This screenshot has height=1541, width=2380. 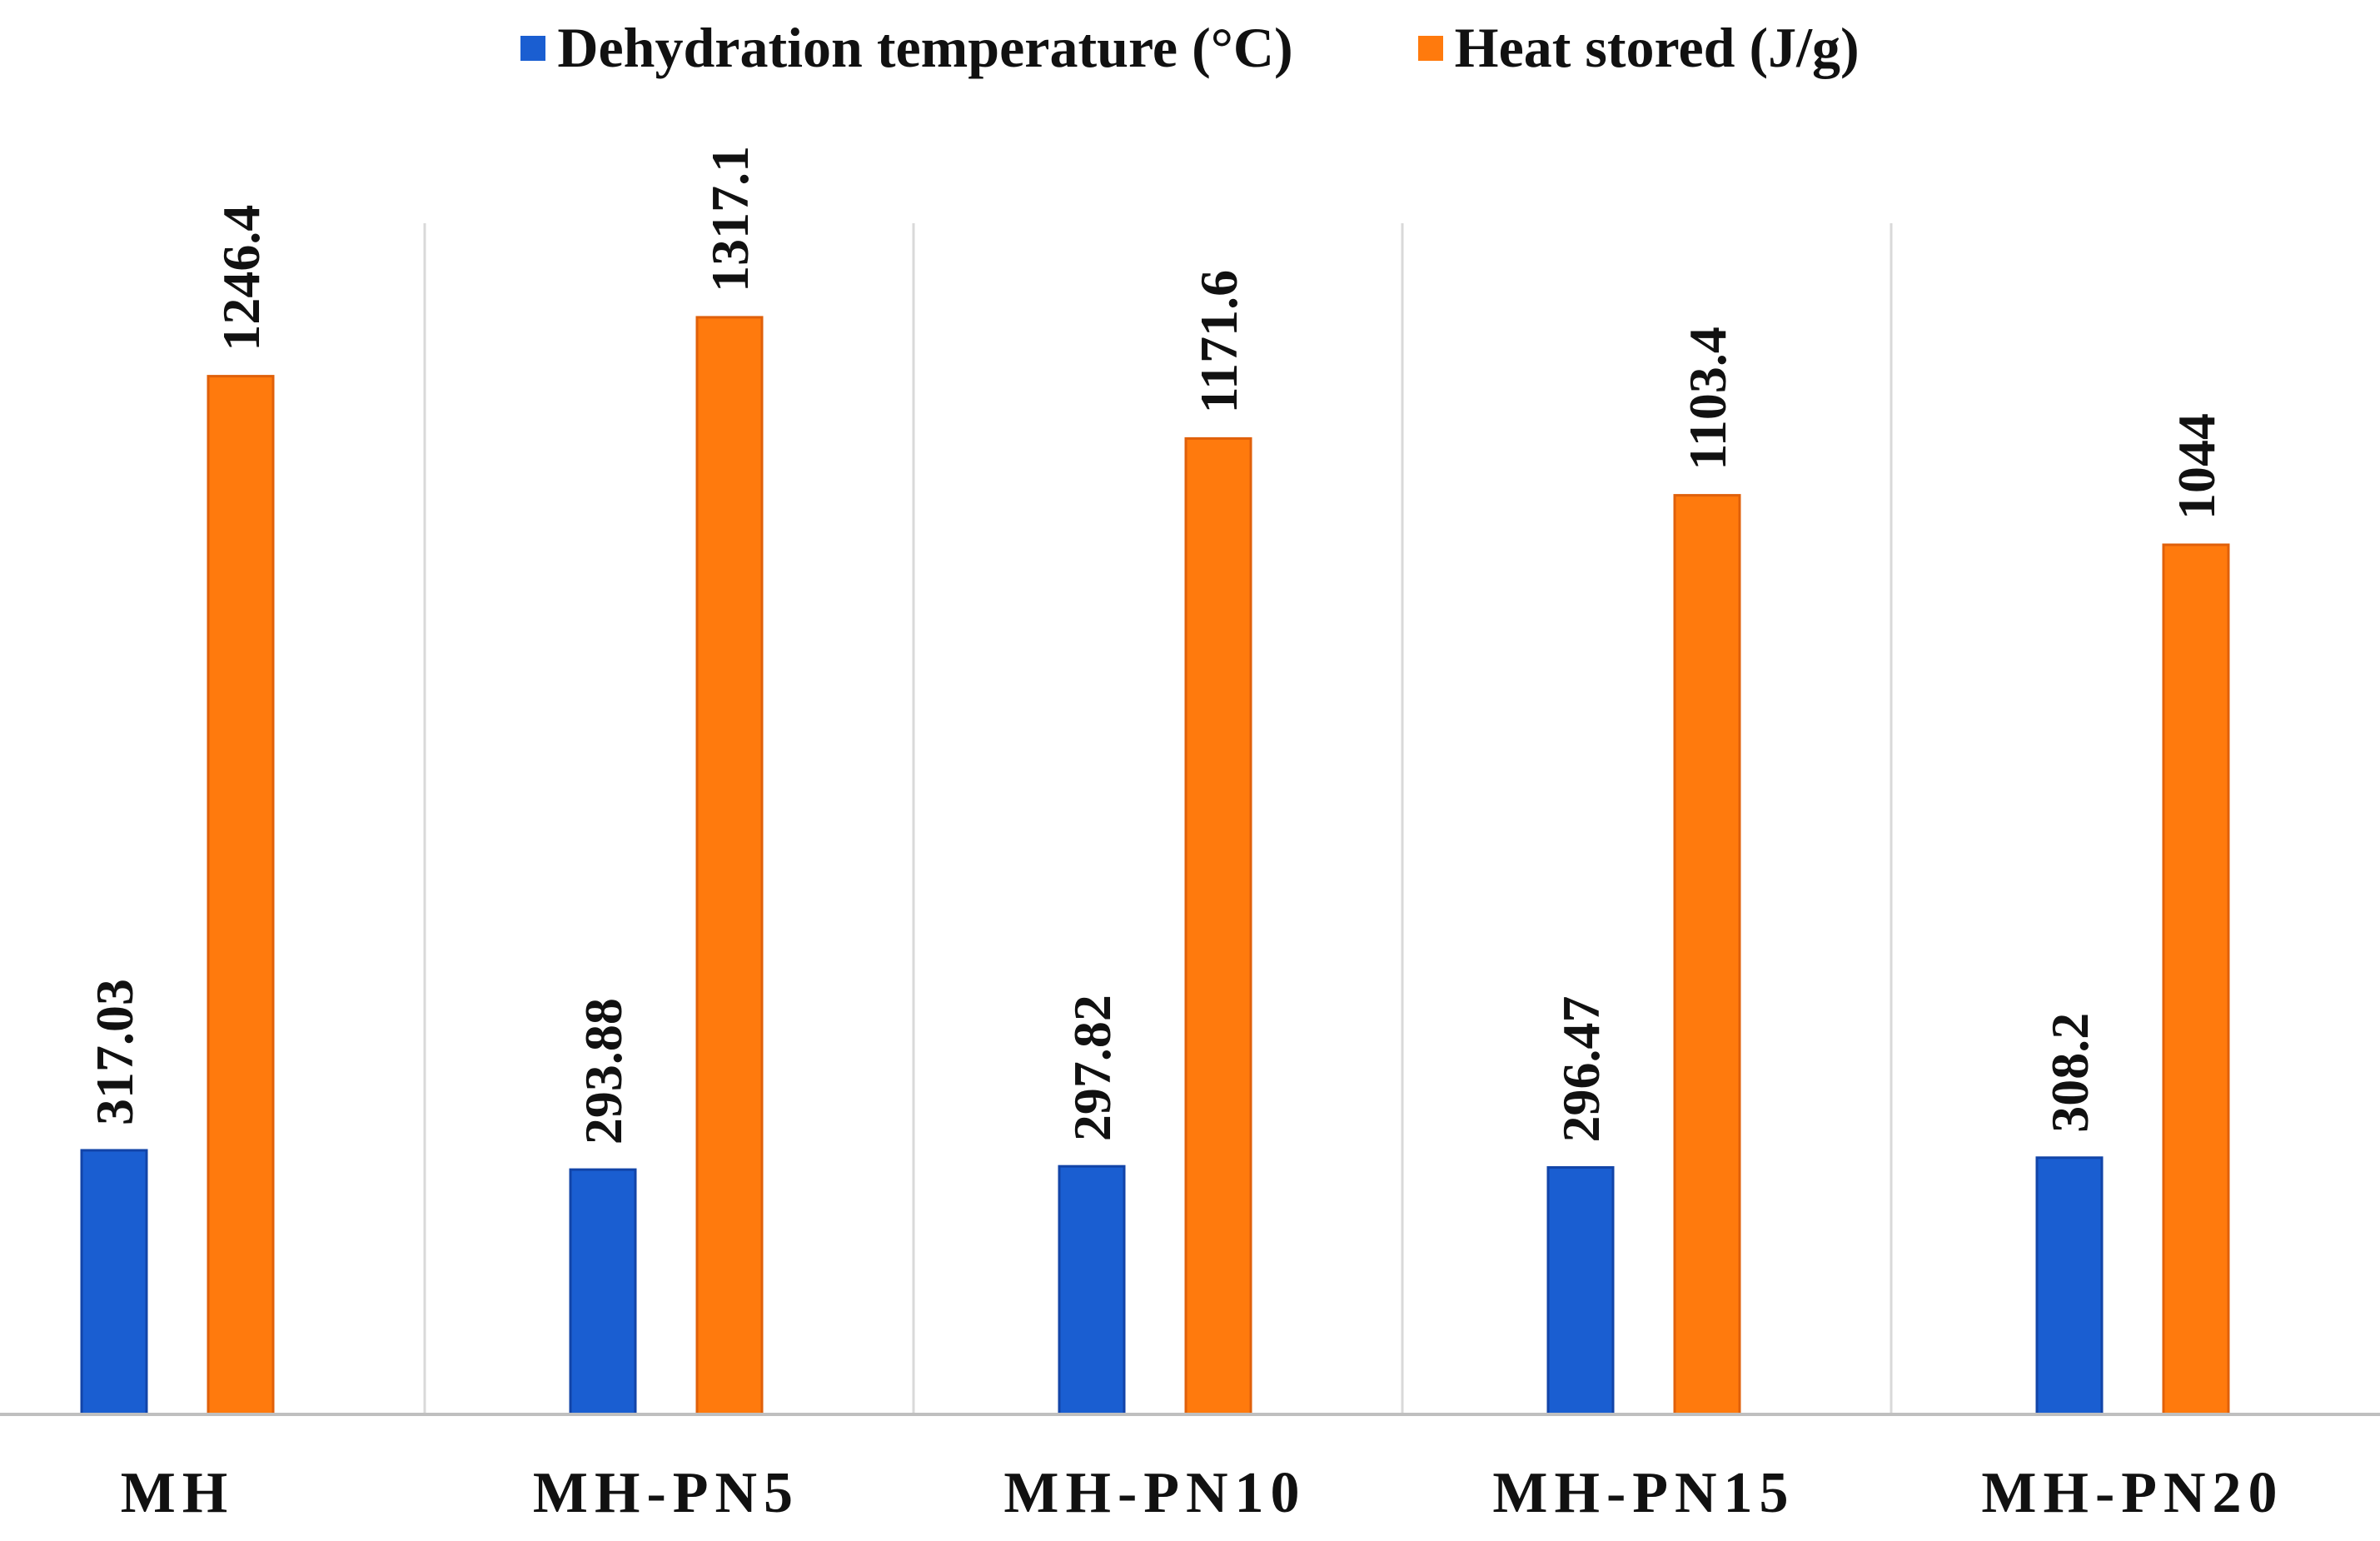 I want to click on legend-item-heat: Heat stored (J/g), so click(x=1638, y=48).